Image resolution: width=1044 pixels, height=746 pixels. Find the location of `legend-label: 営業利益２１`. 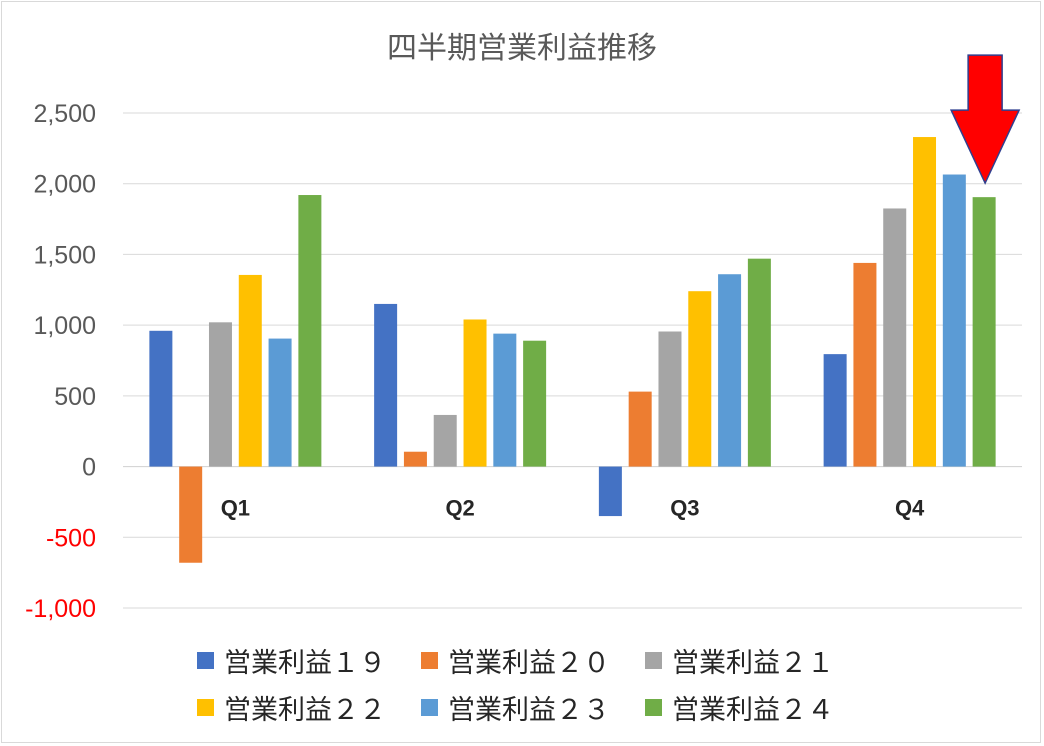

legend-label: 営業利益２１ is located at coordinates (753, 663).